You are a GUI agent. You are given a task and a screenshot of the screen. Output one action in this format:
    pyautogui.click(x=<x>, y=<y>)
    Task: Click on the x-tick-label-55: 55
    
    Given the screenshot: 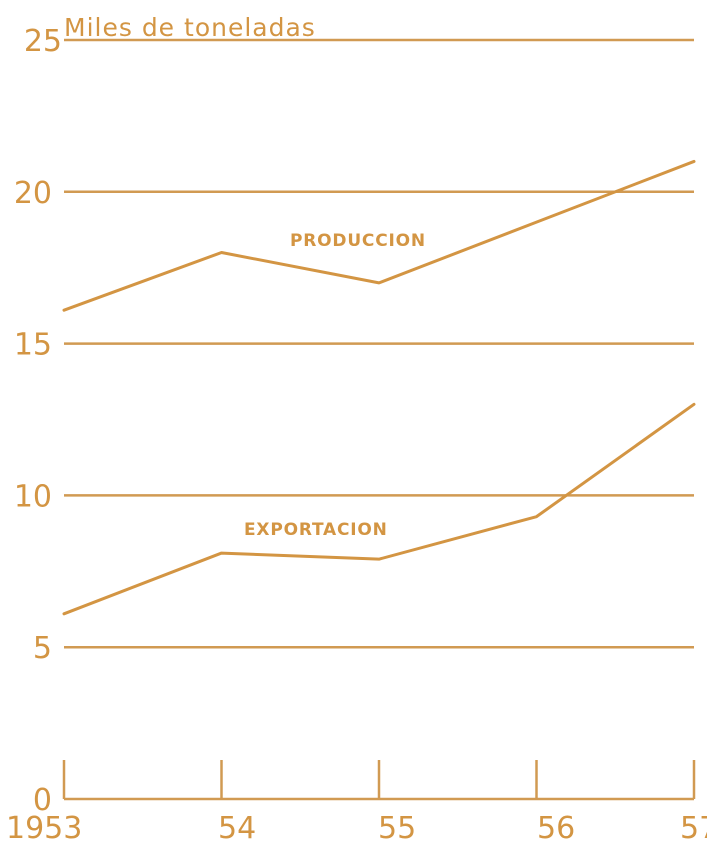 What is the action you would take?
    pyautogui.click(x=397, y=826)
    